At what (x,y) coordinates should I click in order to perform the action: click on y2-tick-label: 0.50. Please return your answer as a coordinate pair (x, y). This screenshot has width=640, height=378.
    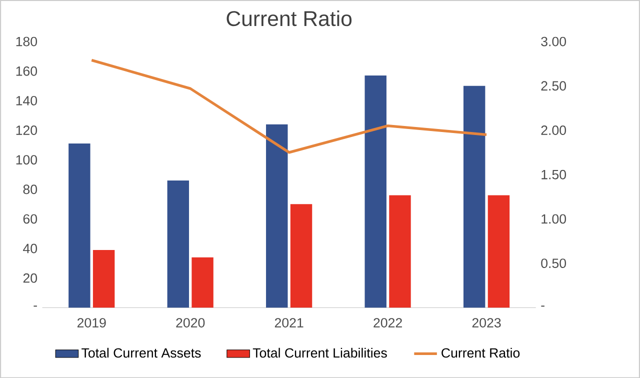
    Looking at the image, I should click on (553, 263).